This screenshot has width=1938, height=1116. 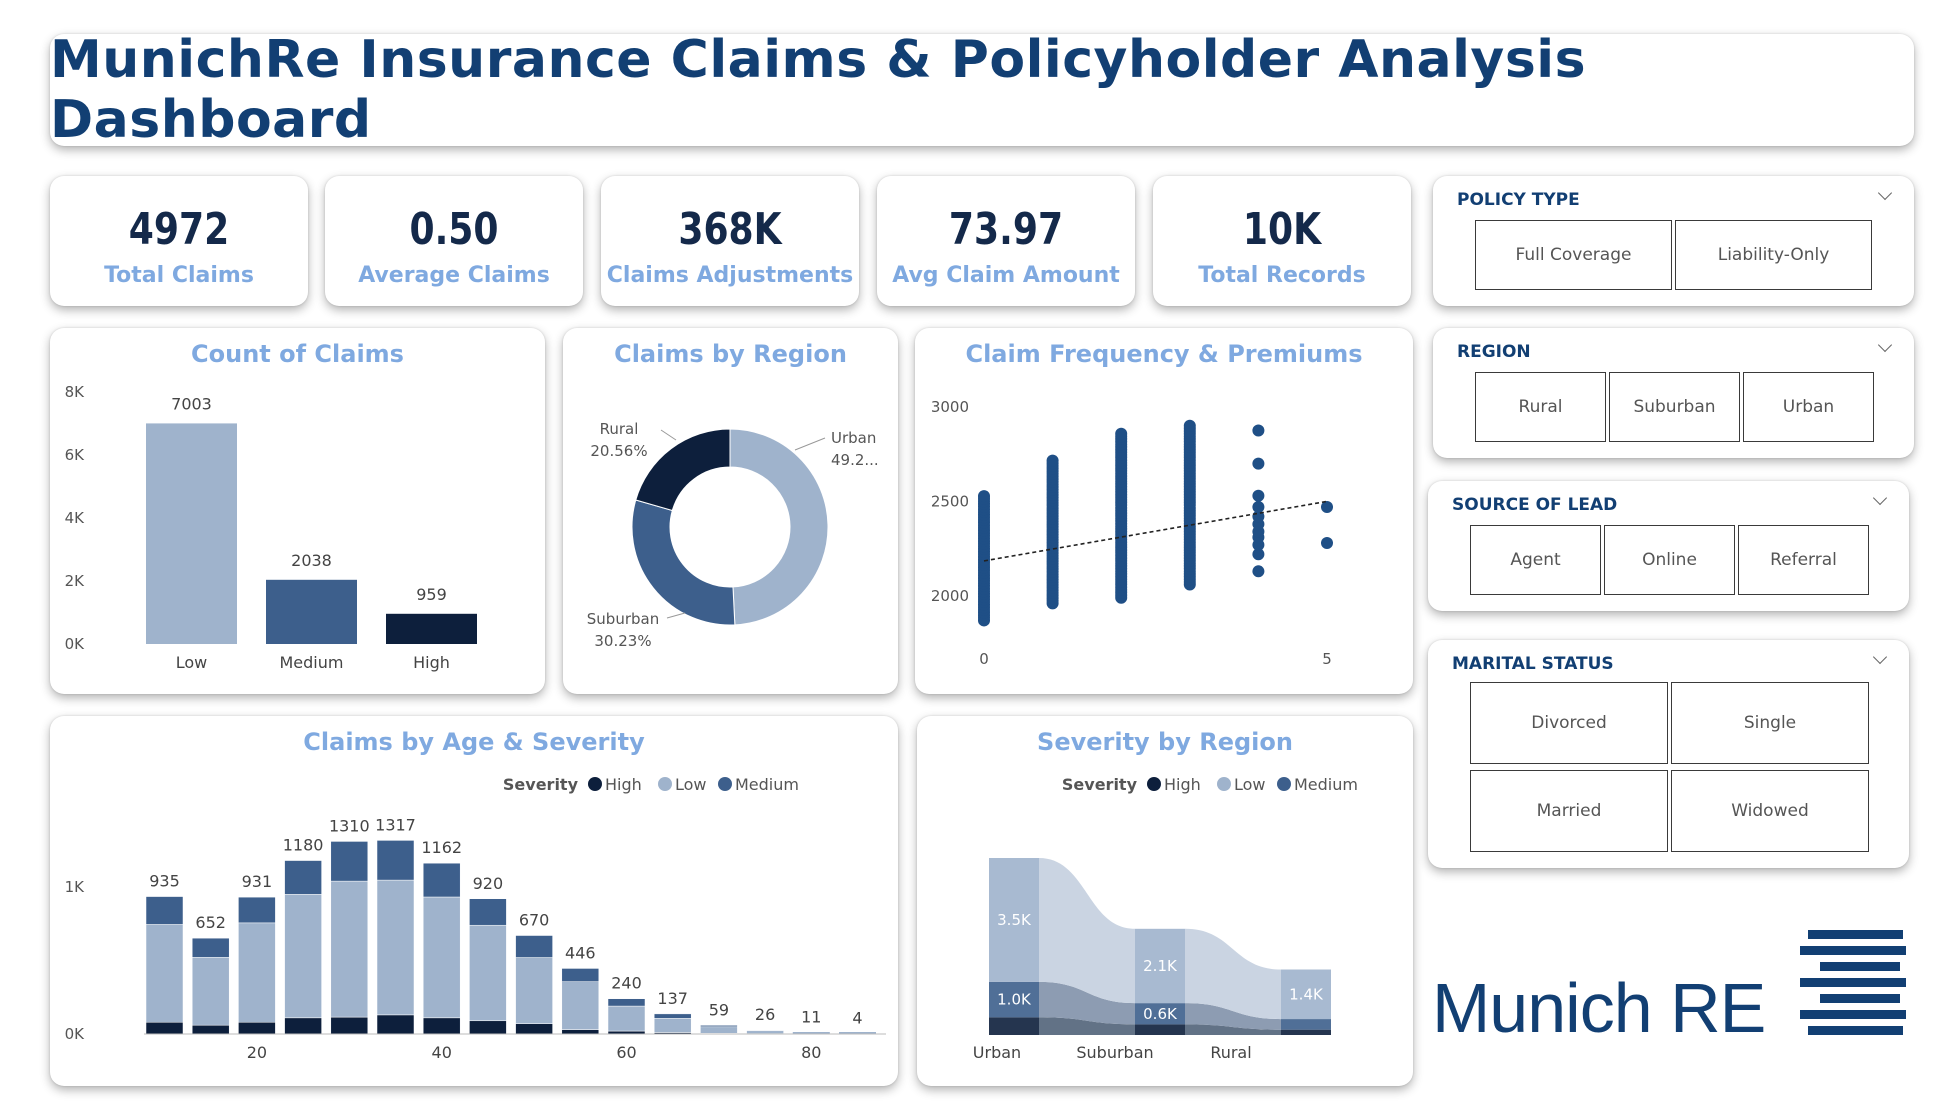 What do you see at coordinates (1673, 241) in the screenshot?
I see `policy-type-slicer: POLICY TYPE Full Coverage Liability-Only` at bounding box center [1673, 241].